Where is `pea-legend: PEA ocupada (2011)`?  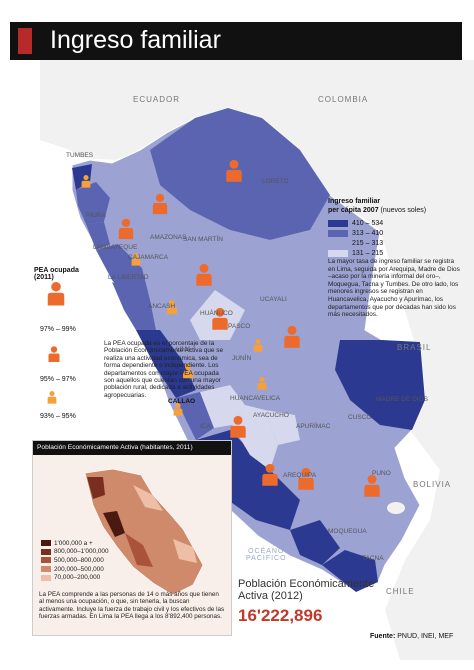
pea-legend: PEA ocupada (2011) is located at coordinates (64, 274).